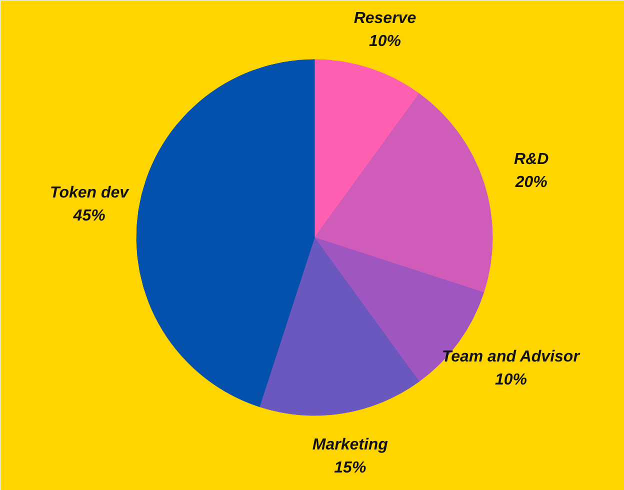 This screenshot has width=624, height=490. I want to click on data-label: 20%, so click(531, 183).